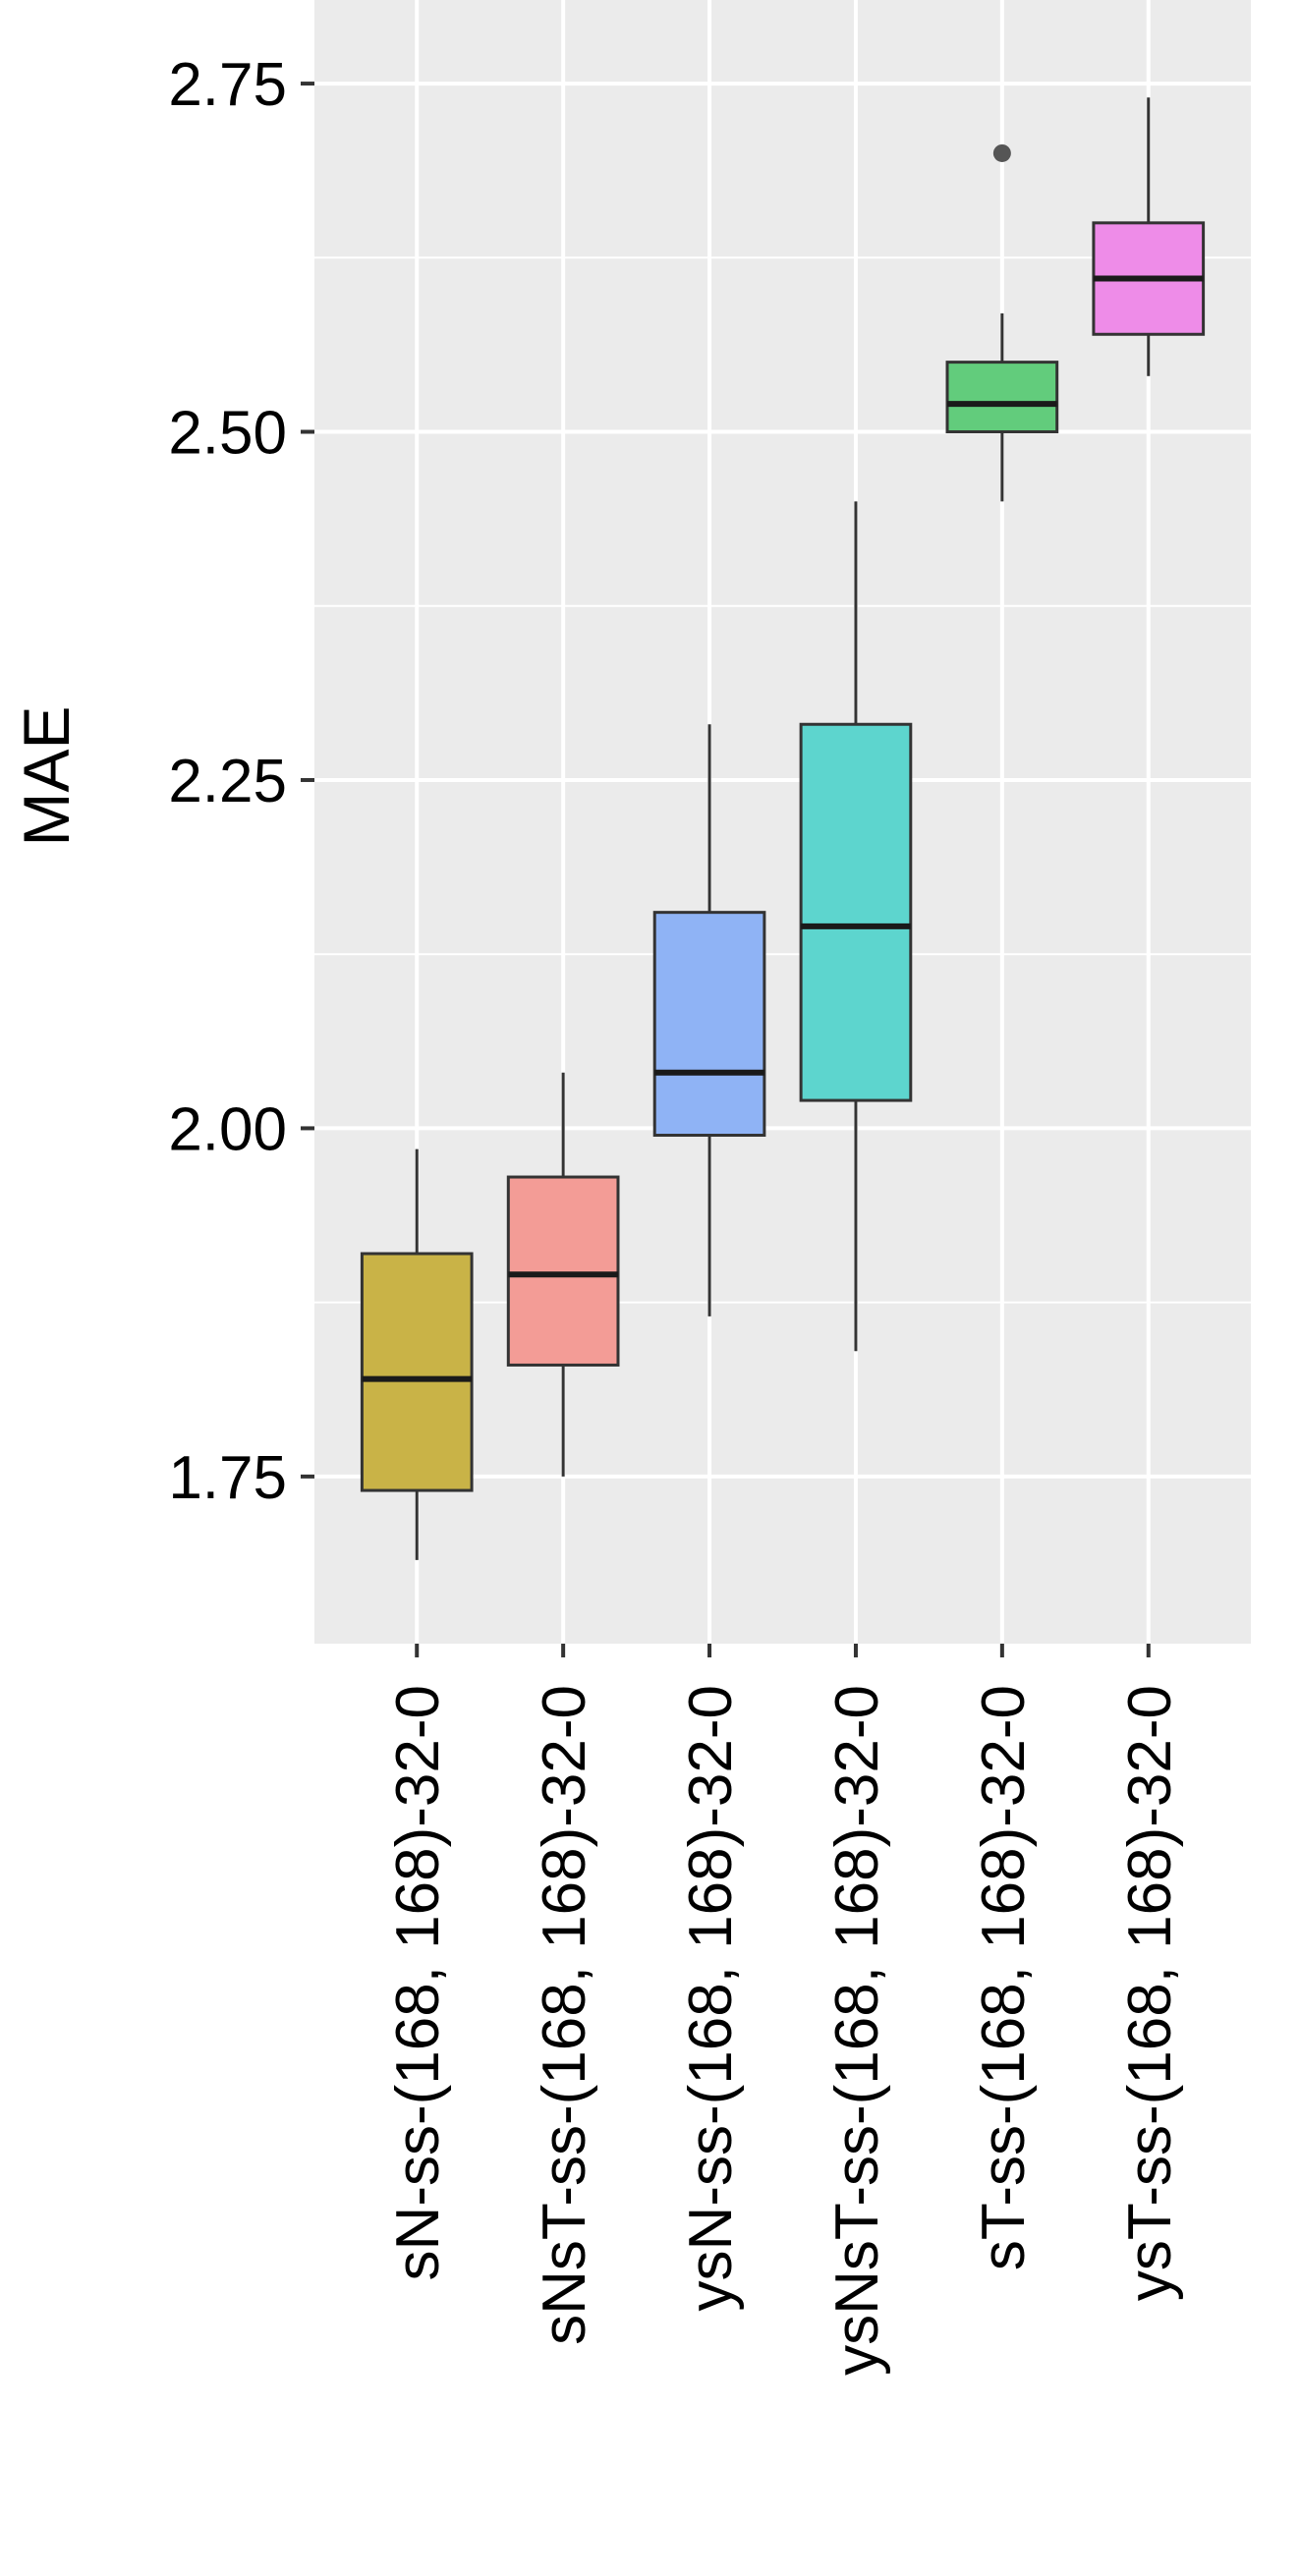 Image resolution: width=1300 pixels, height=2576 pixels. I want to click on x-tick-label: sT-ss-(168, 168)-32-0, so click(1004, 1977).